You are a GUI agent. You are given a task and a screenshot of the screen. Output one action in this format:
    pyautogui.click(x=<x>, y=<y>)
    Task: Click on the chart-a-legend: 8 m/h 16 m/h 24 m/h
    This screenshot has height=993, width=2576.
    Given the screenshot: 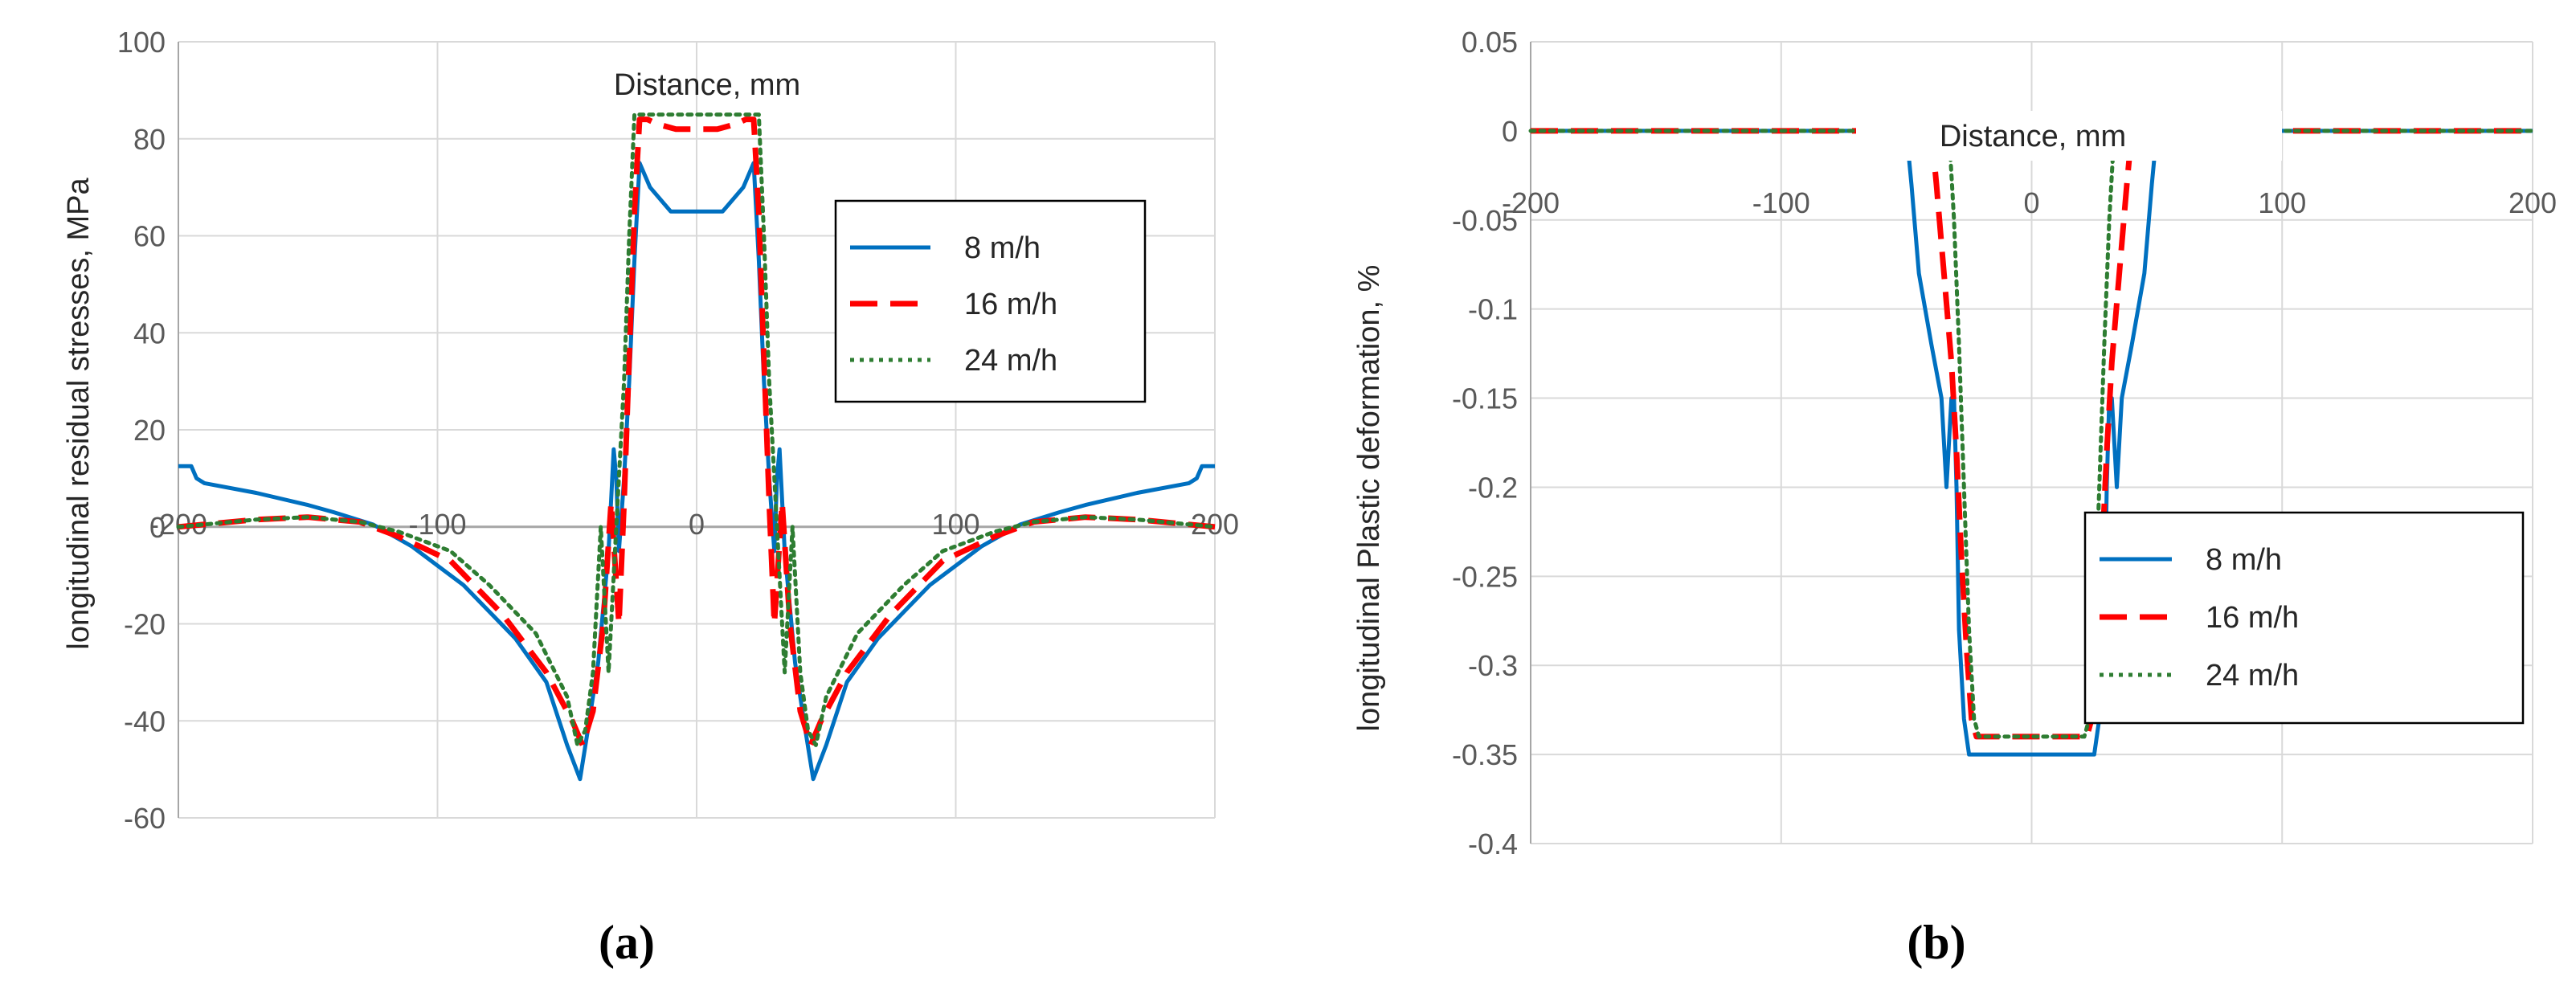 What is the action you would take?
    pyautogui.click(x=990, y=301)
    